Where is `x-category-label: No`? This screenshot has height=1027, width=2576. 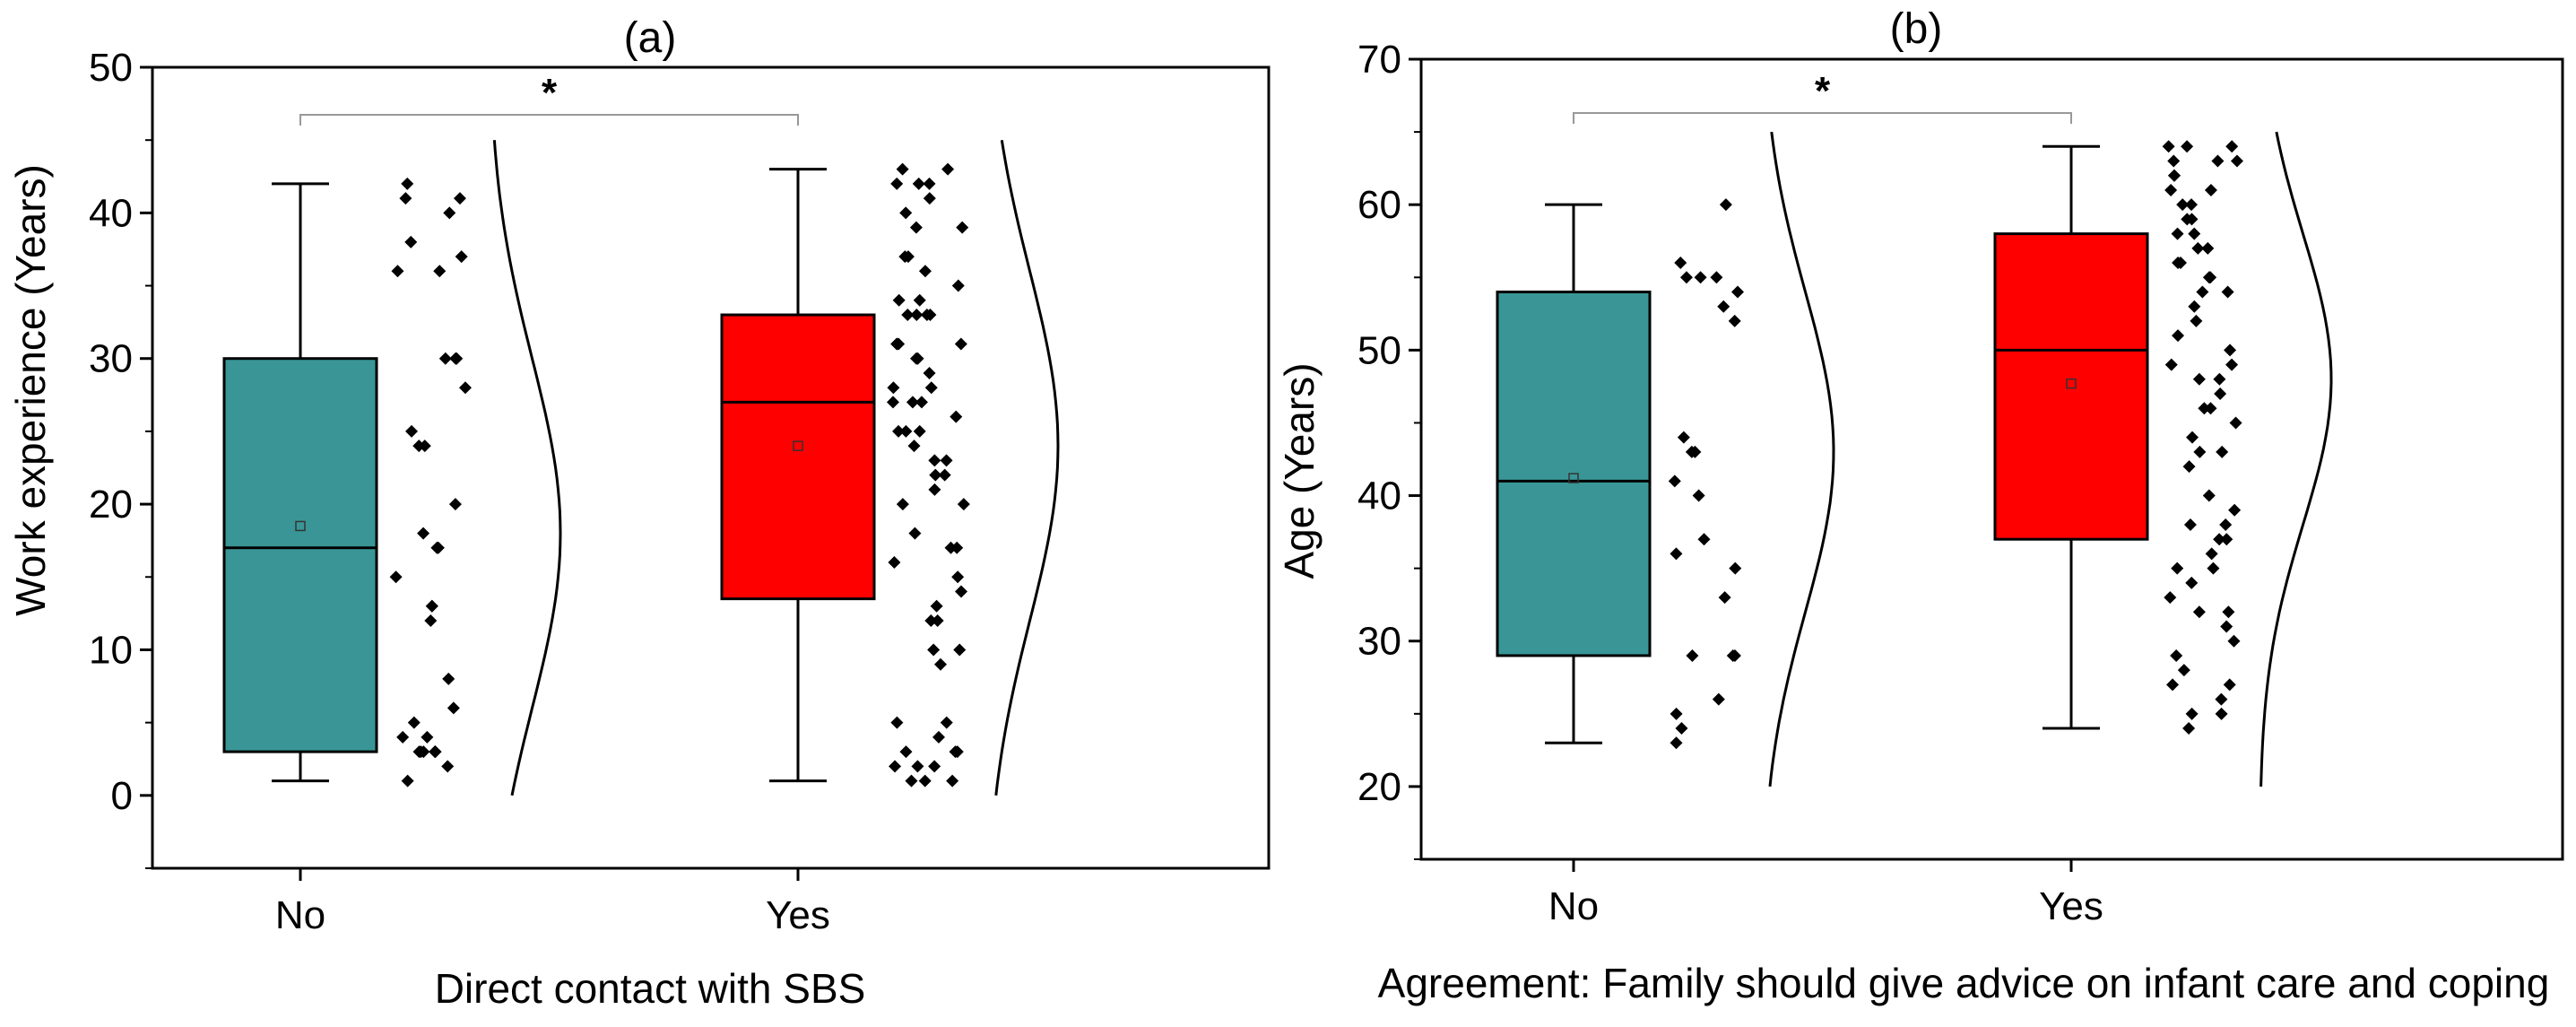 x-category-label: No is located at coordinates (1573, 906).